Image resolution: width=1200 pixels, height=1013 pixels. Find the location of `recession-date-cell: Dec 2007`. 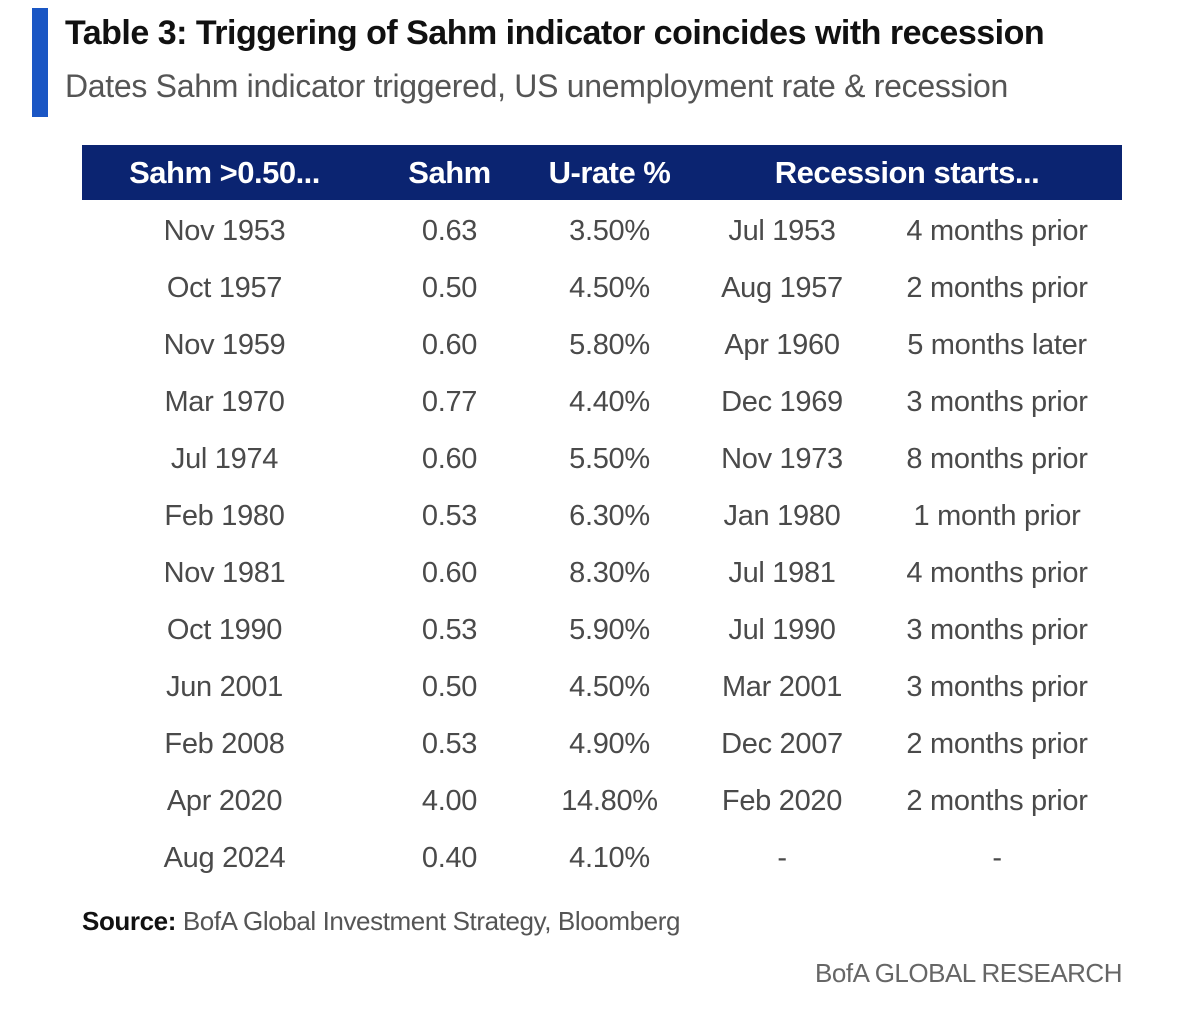

recession-date-cell: Dec 2007 is located at coordinates (782, 744).